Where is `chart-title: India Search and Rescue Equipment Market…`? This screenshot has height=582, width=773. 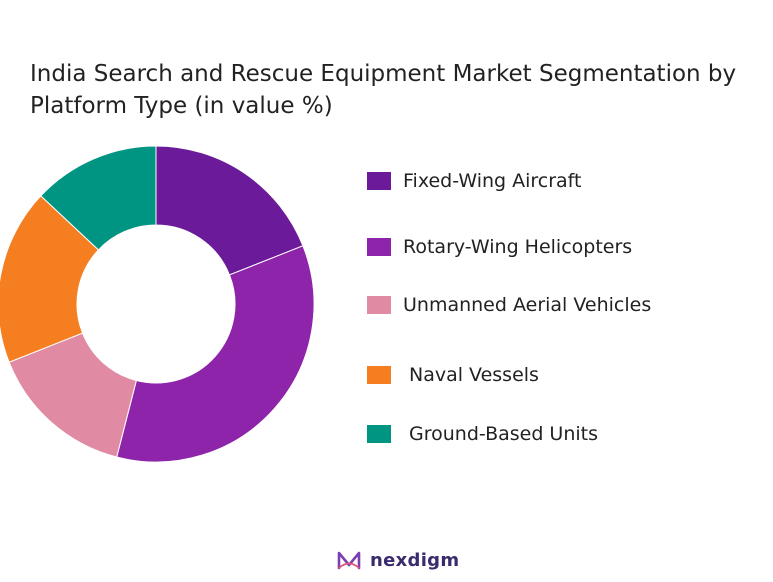 chart-title: India Search and Rescue Equipment Market… is located at coordinates (383, 90).